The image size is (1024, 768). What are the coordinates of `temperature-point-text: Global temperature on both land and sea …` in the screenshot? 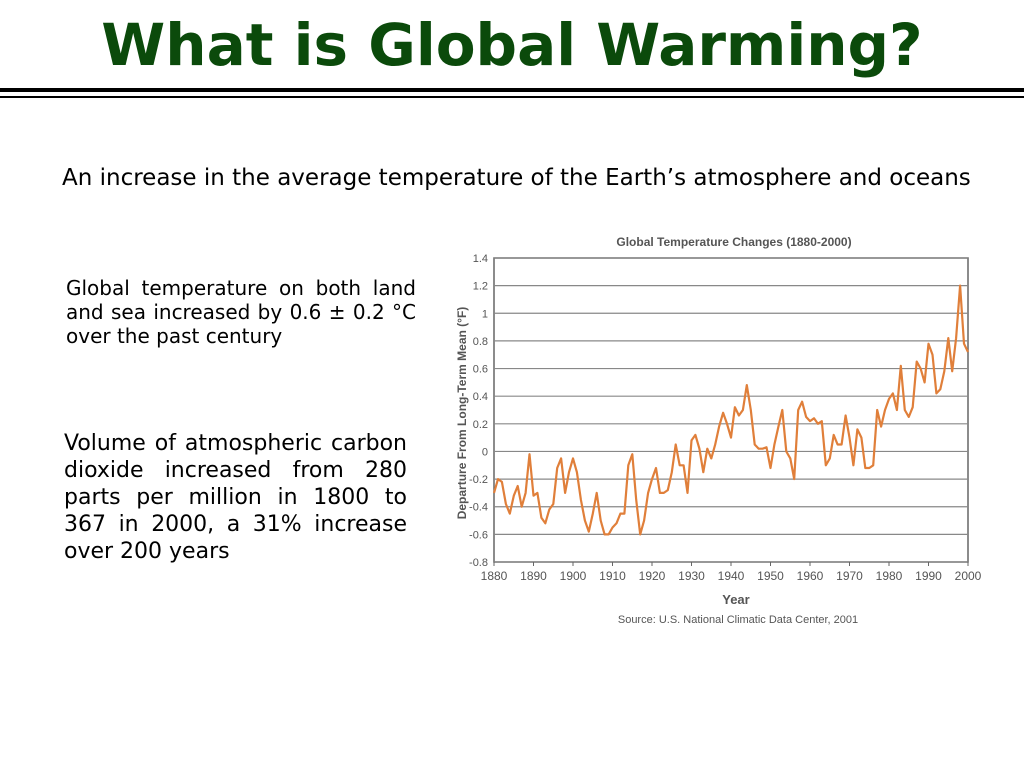 It's located at (241, 312).